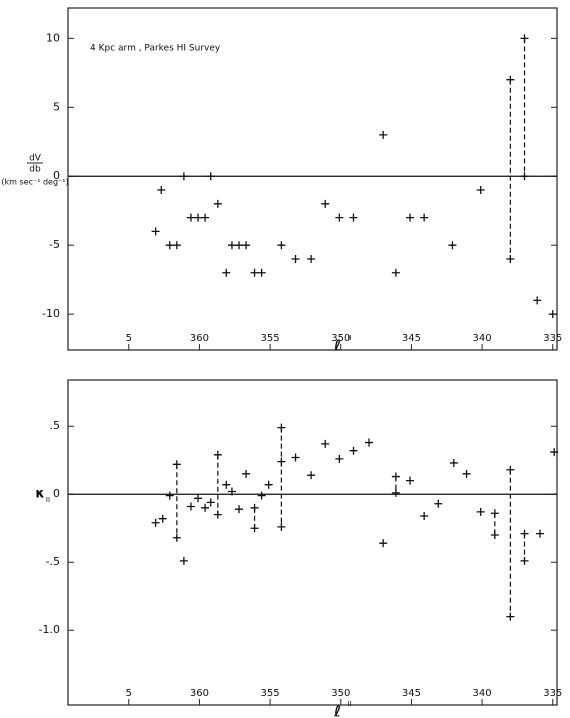  I want to click on y-tick-label: -5, so click(54, 244).